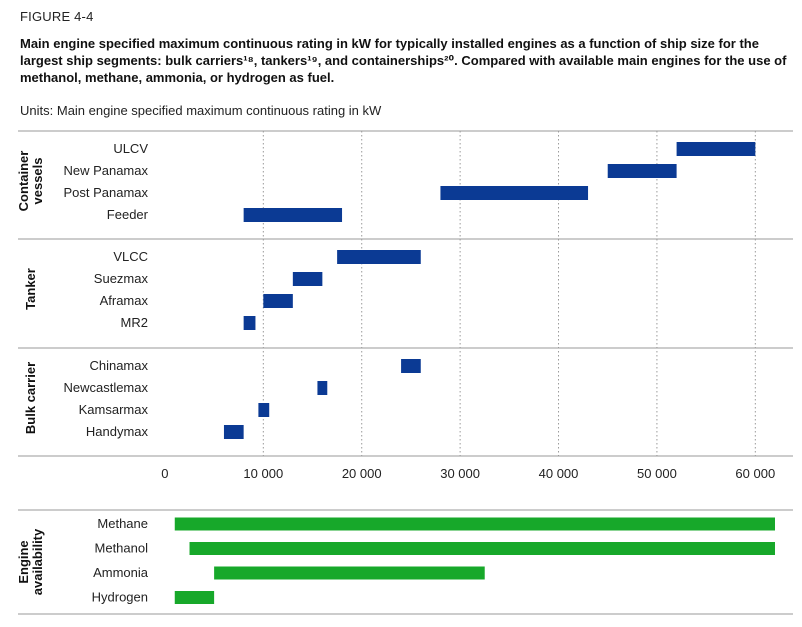 The height and width of the screenshot is (627, 802). I want to click on bar-ulcv, so click(716, 149).